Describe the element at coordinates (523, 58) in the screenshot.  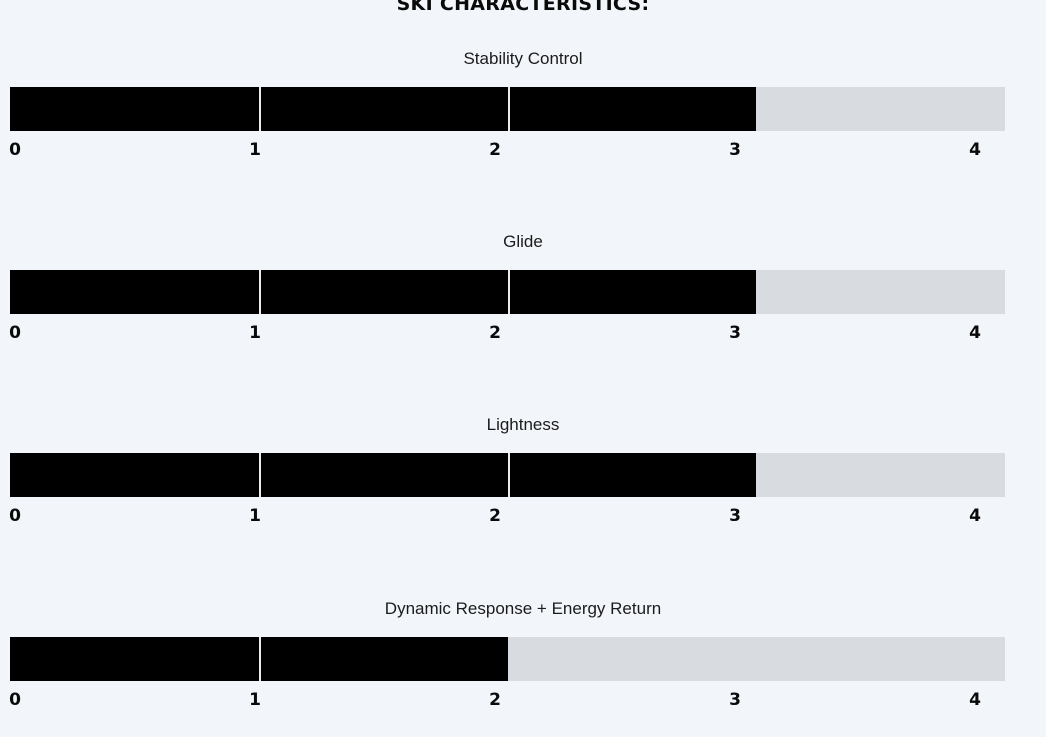
I see `characteristic-label: Stability Control` at that location.